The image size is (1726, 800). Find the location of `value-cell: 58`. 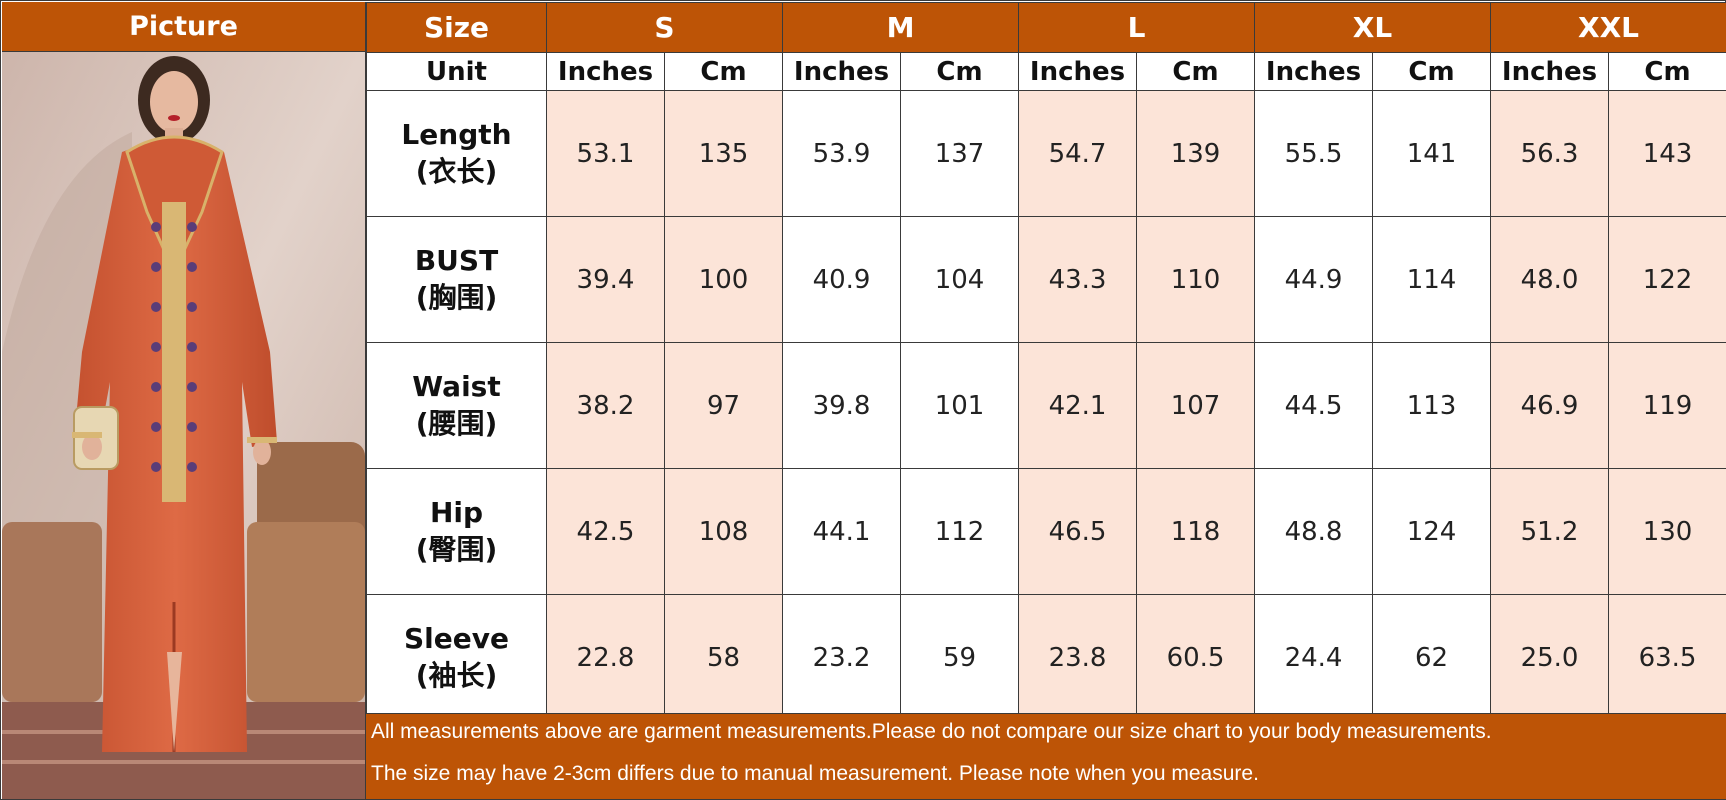

value-cell: 58 is located at coordinates (723, 657).